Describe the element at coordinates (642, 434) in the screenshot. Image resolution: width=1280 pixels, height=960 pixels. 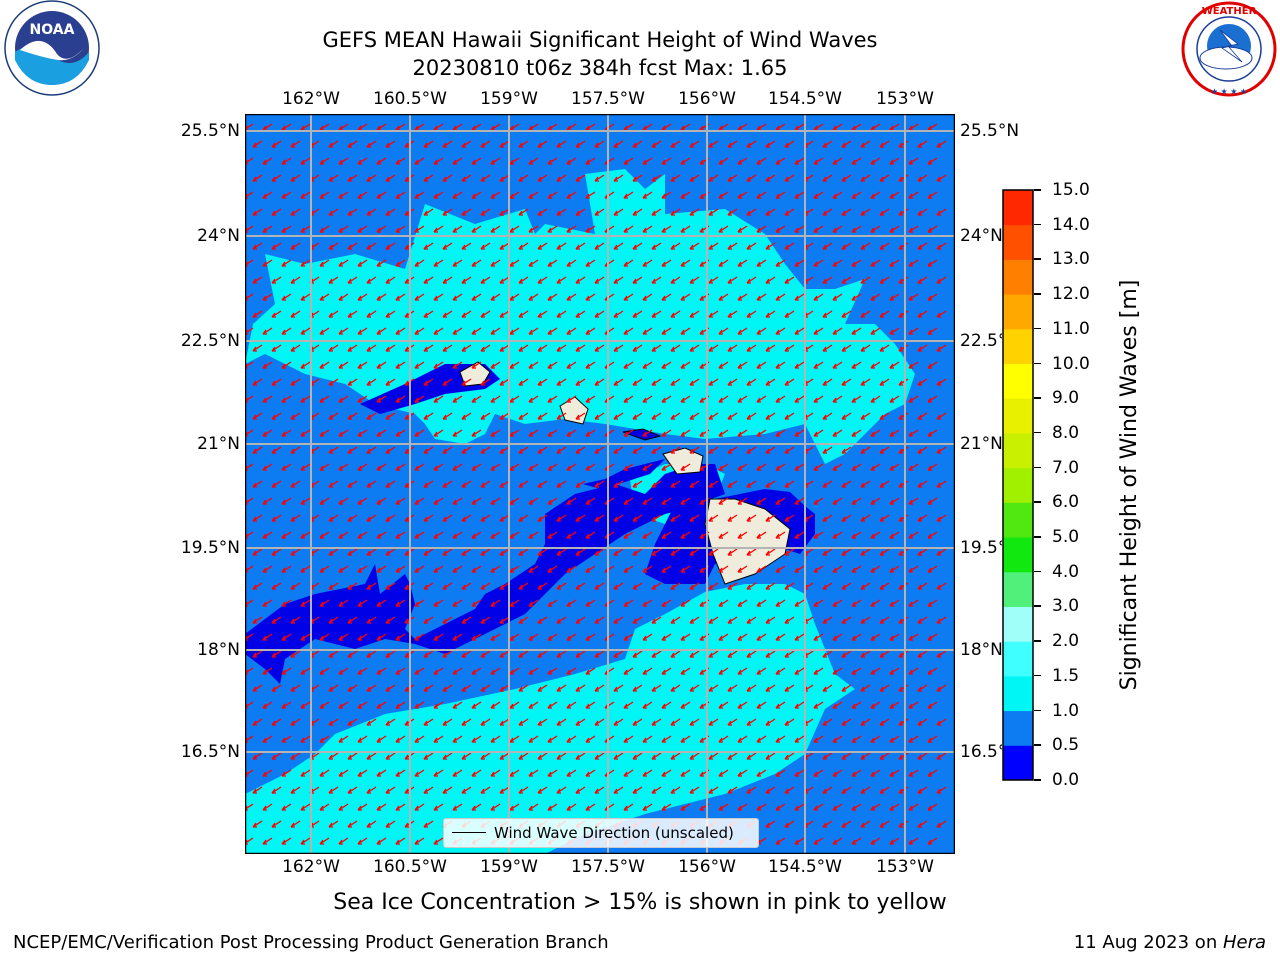
I see `island-molokai` at that location.